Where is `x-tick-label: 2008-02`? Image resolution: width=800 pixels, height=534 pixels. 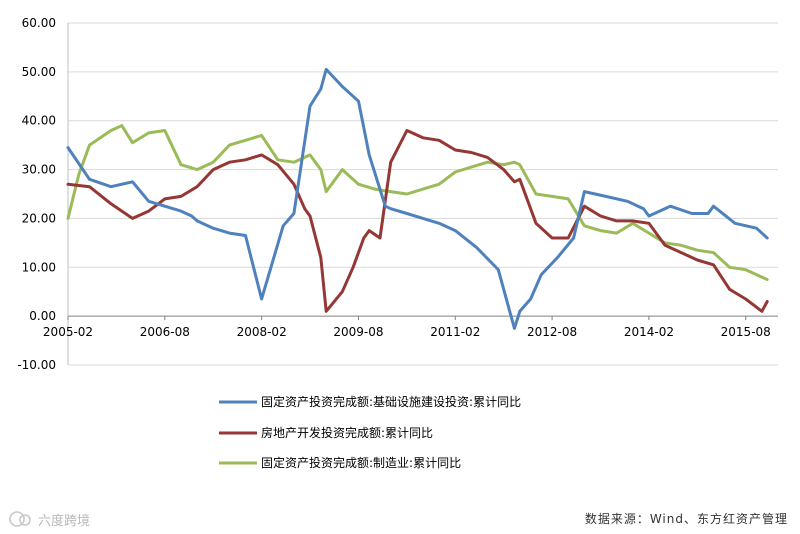
x-tick-label: 2008-02 is located at coordinates (262, 332).